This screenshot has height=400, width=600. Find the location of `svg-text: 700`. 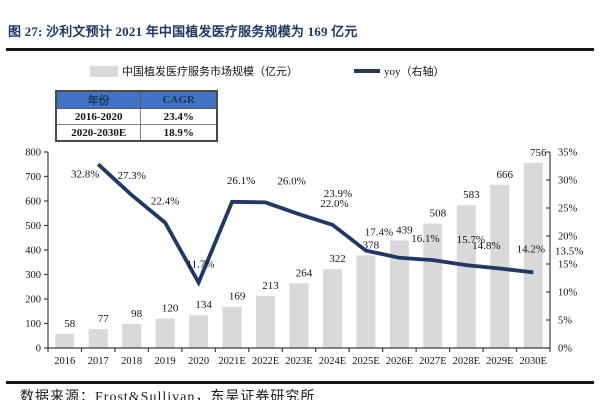

svg-text: 700 is located at coordinates (33, 177).